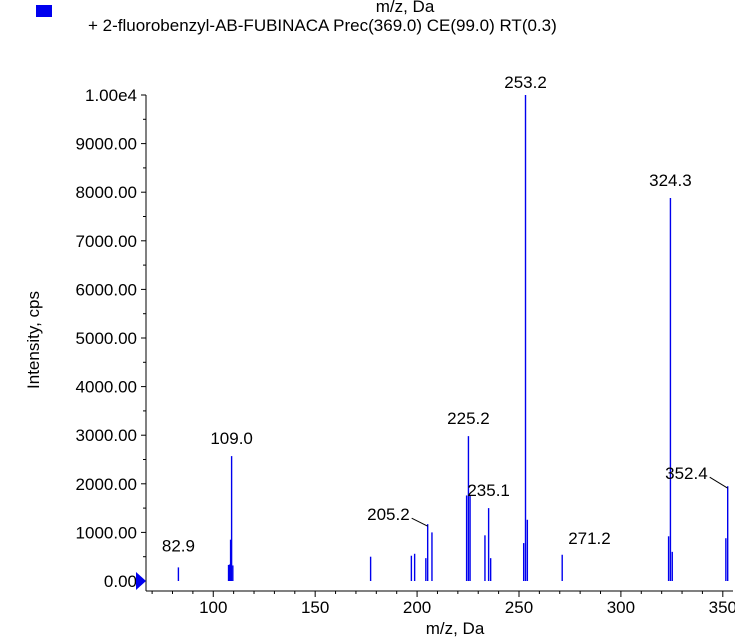  Describe the element at coordinates (33, 340) in the screenshot. I see `y-axis-title: Intensity, cps` at that location.